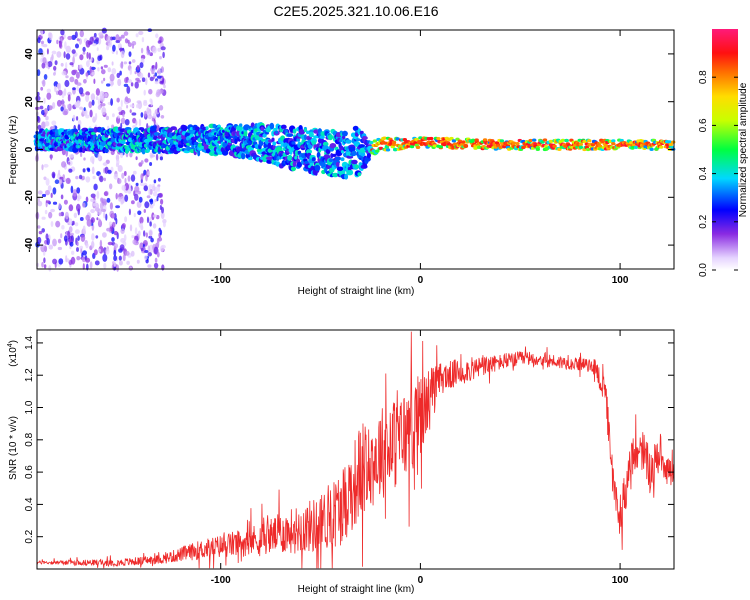  Describe the element at coordinates (13, 353) in the screenshot. I see `svg-text: (x104)` at that location.